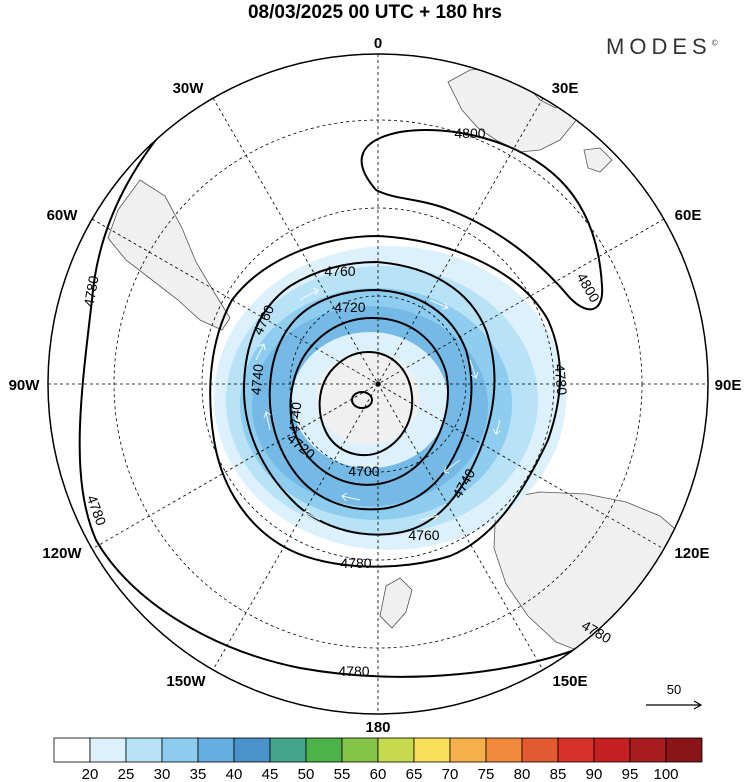  Describe the element at coordinates (349, 307) in the screenshot. I see `contour-label: 4720` at that location.